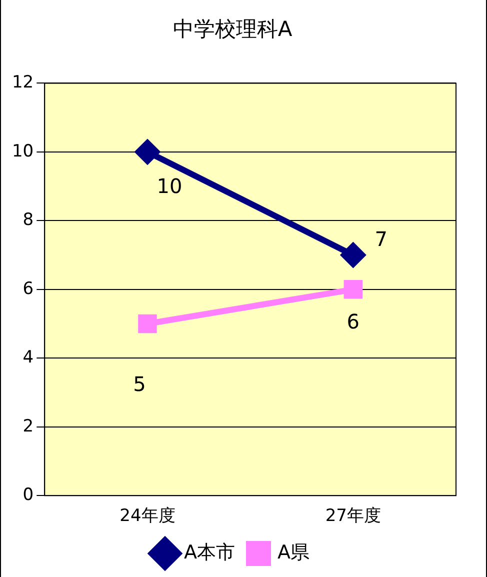 The image size is (487, 577). What do you see at coordinates (23, 151) in the screenshot?
I see `y-tick-label: 10` at bounding box center [23, 151].